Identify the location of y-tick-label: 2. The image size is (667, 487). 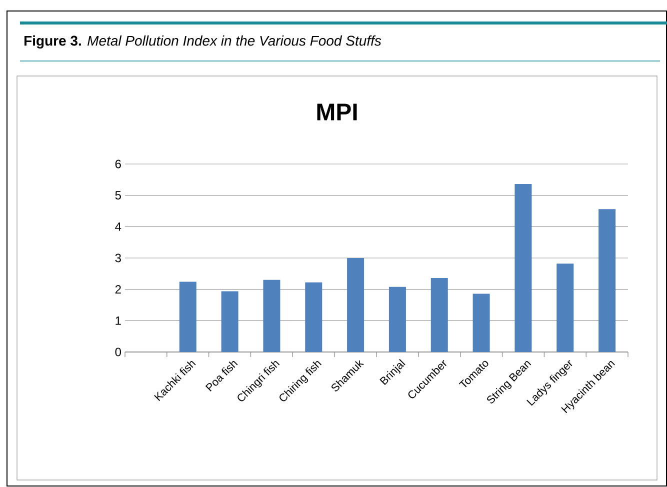
(118, 289).